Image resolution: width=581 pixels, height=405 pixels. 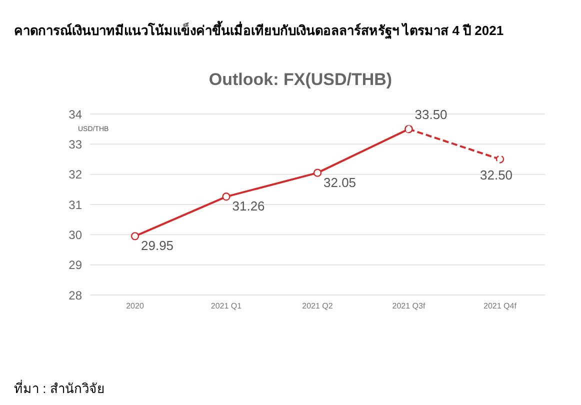 I want to click on y-tick-label: 30, so click(x=75, y=235).